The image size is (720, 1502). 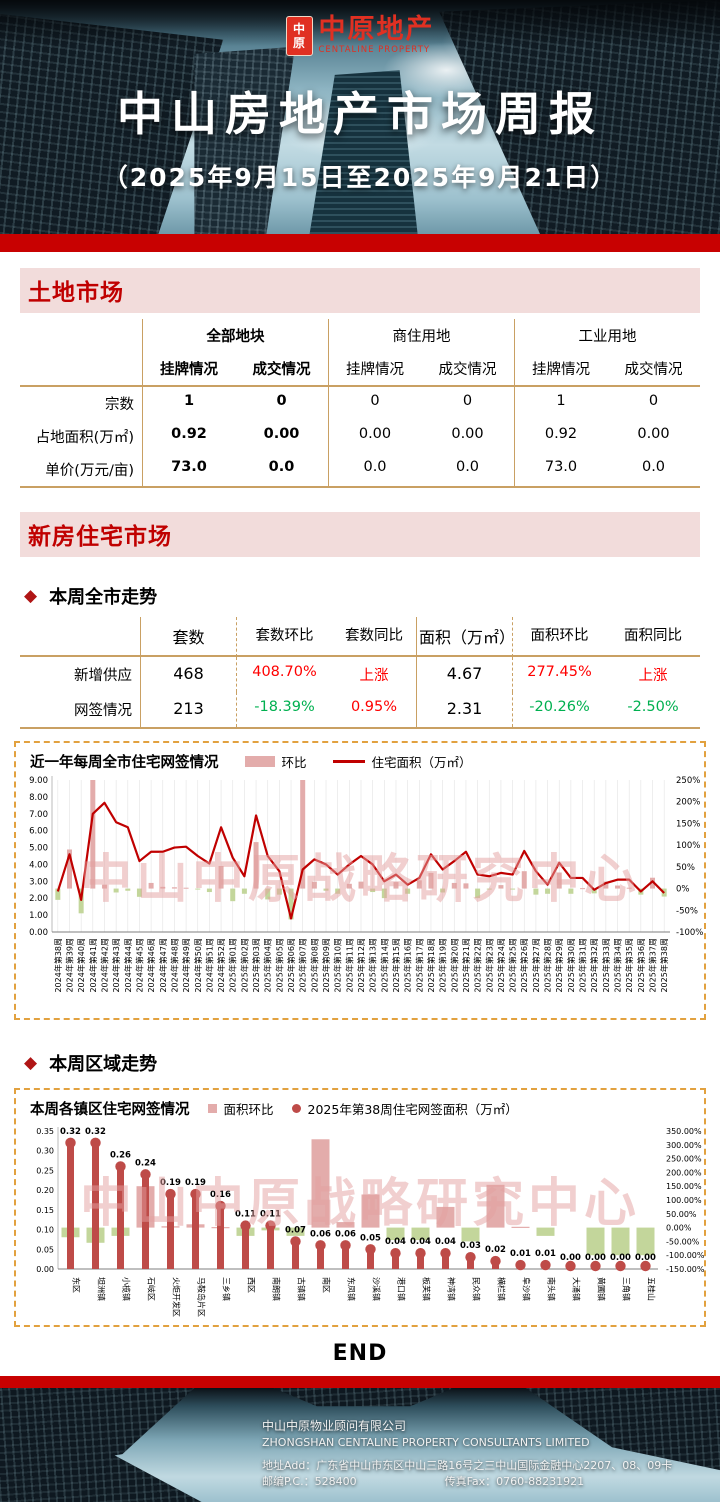 What do you see at coordinates (684, 1145) in the screenshot?
I see `svg-text: 300.00%` at bounding box center [684, 1145].